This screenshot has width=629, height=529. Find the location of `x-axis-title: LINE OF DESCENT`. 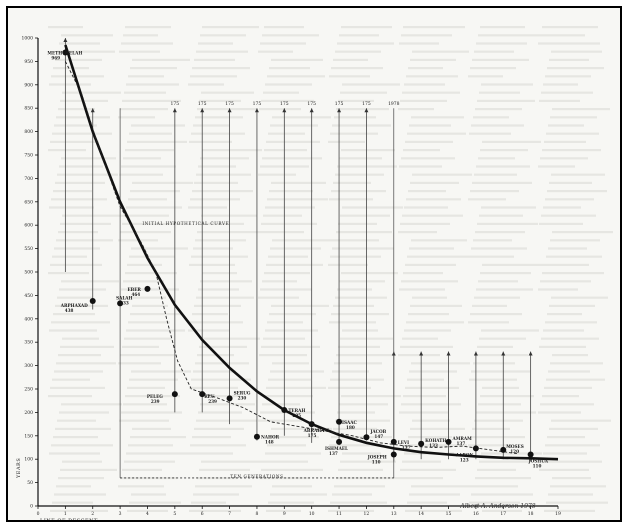

x-axis-title: LINE OF DESCENT is located at coordinates (69, 520).